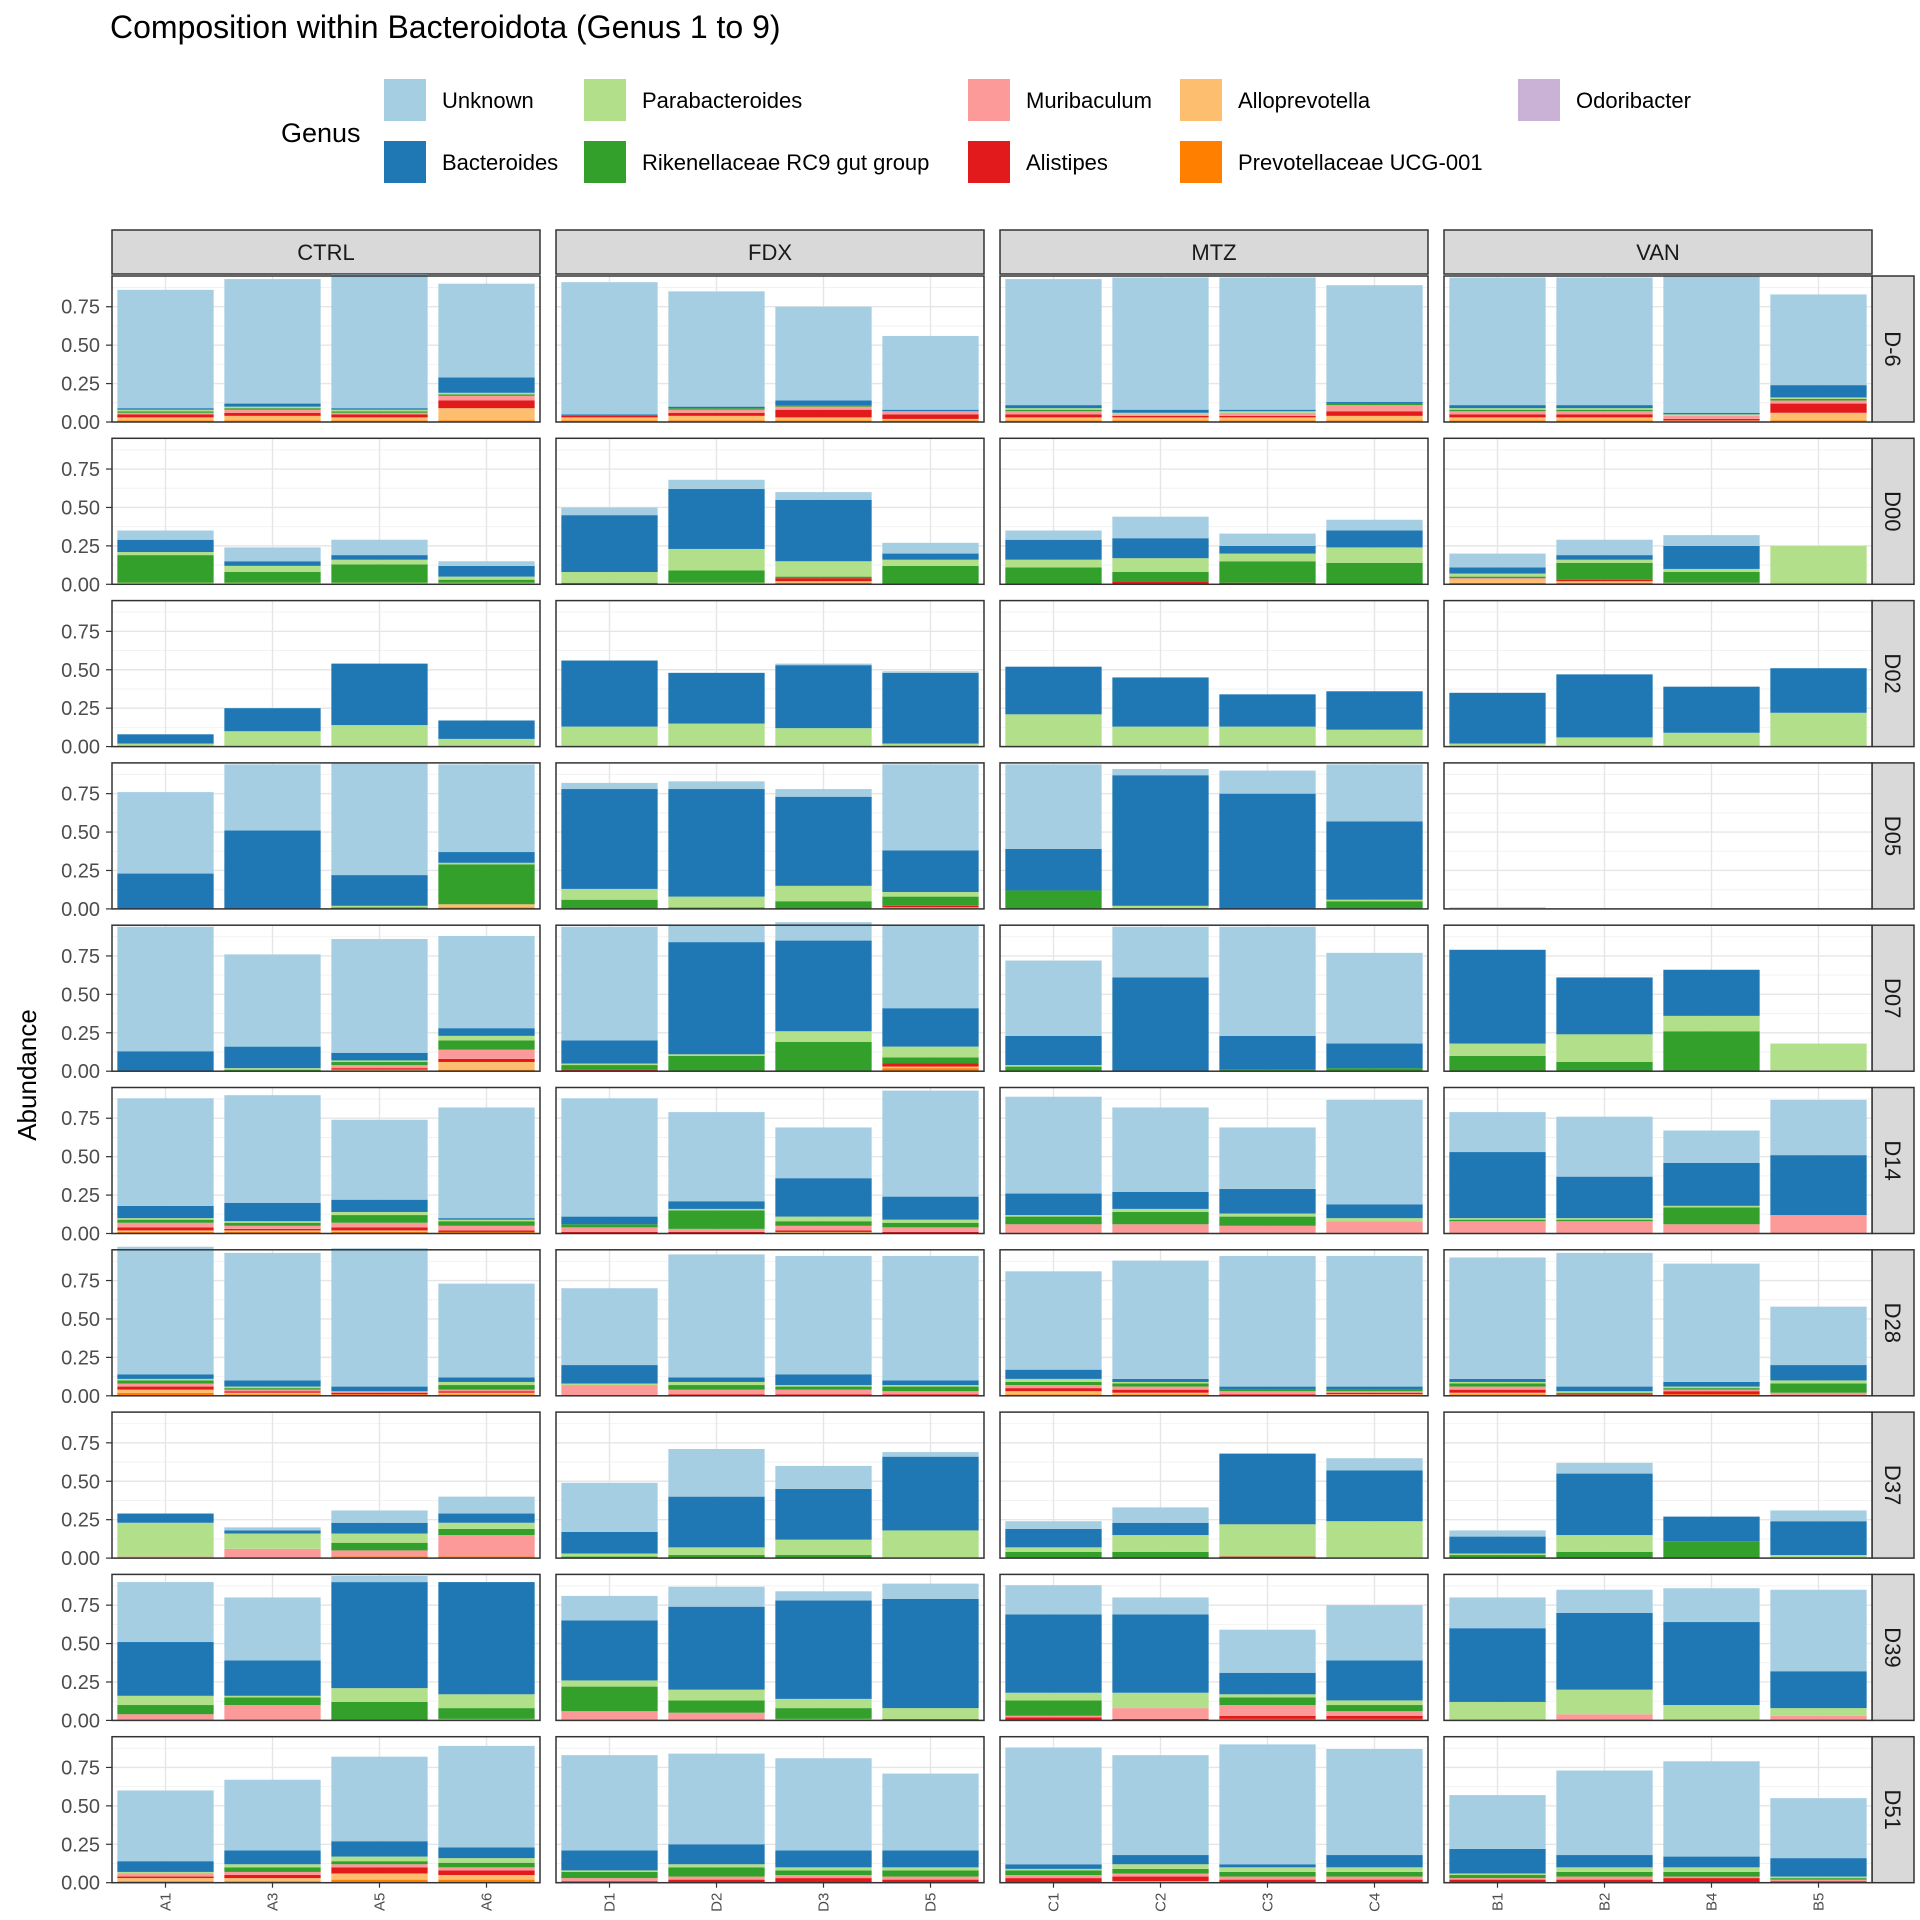  Describe the element at coordinates (80, 1521) in the screenshot. I see `y-tick-label: 0.25` at that location.